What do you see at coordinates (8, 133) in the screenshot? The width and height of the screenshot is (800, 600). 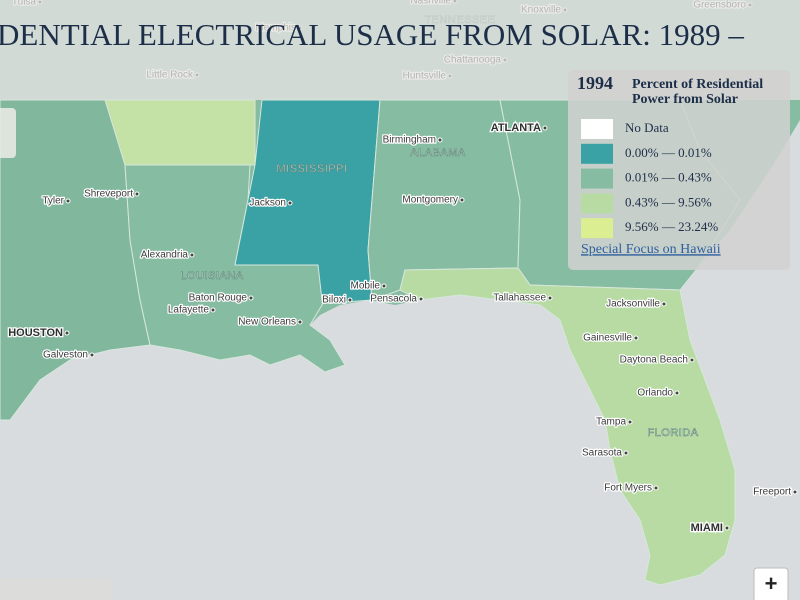 I see `side-panel` at bounding box center [8, 133].